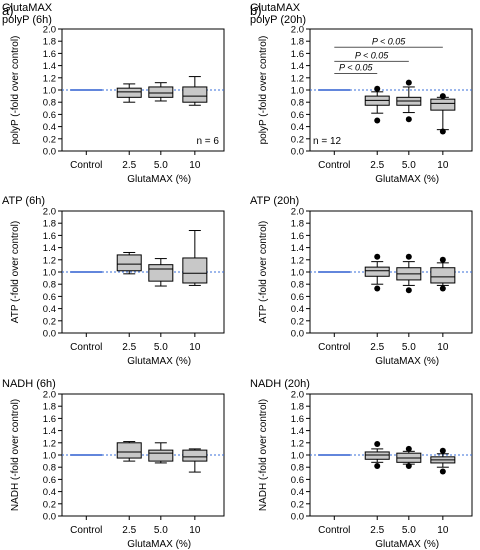 The width and height of the screenshot is (480, 550). Describe the element at coordinates (327, 141) in the screenshot. I see `n-label: n = 12` at that location.